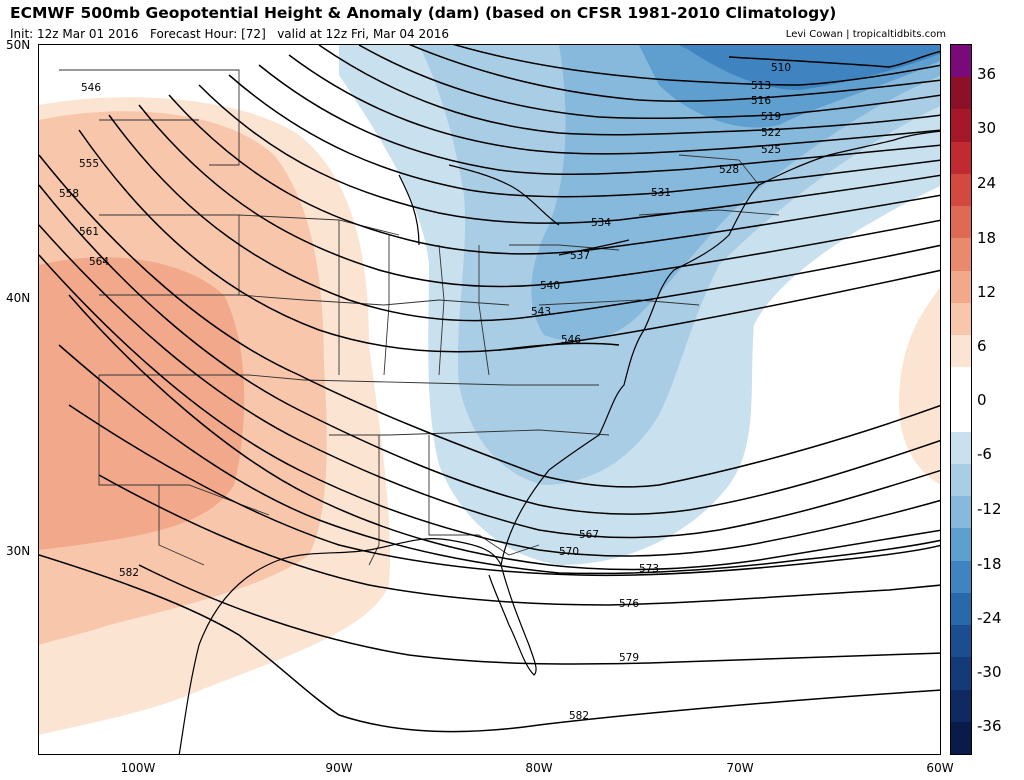 The image size is (1024, 780). Describe the element at coordinates (987, 292) in the screenshot. I see `colorbar-label: 12` at that location.